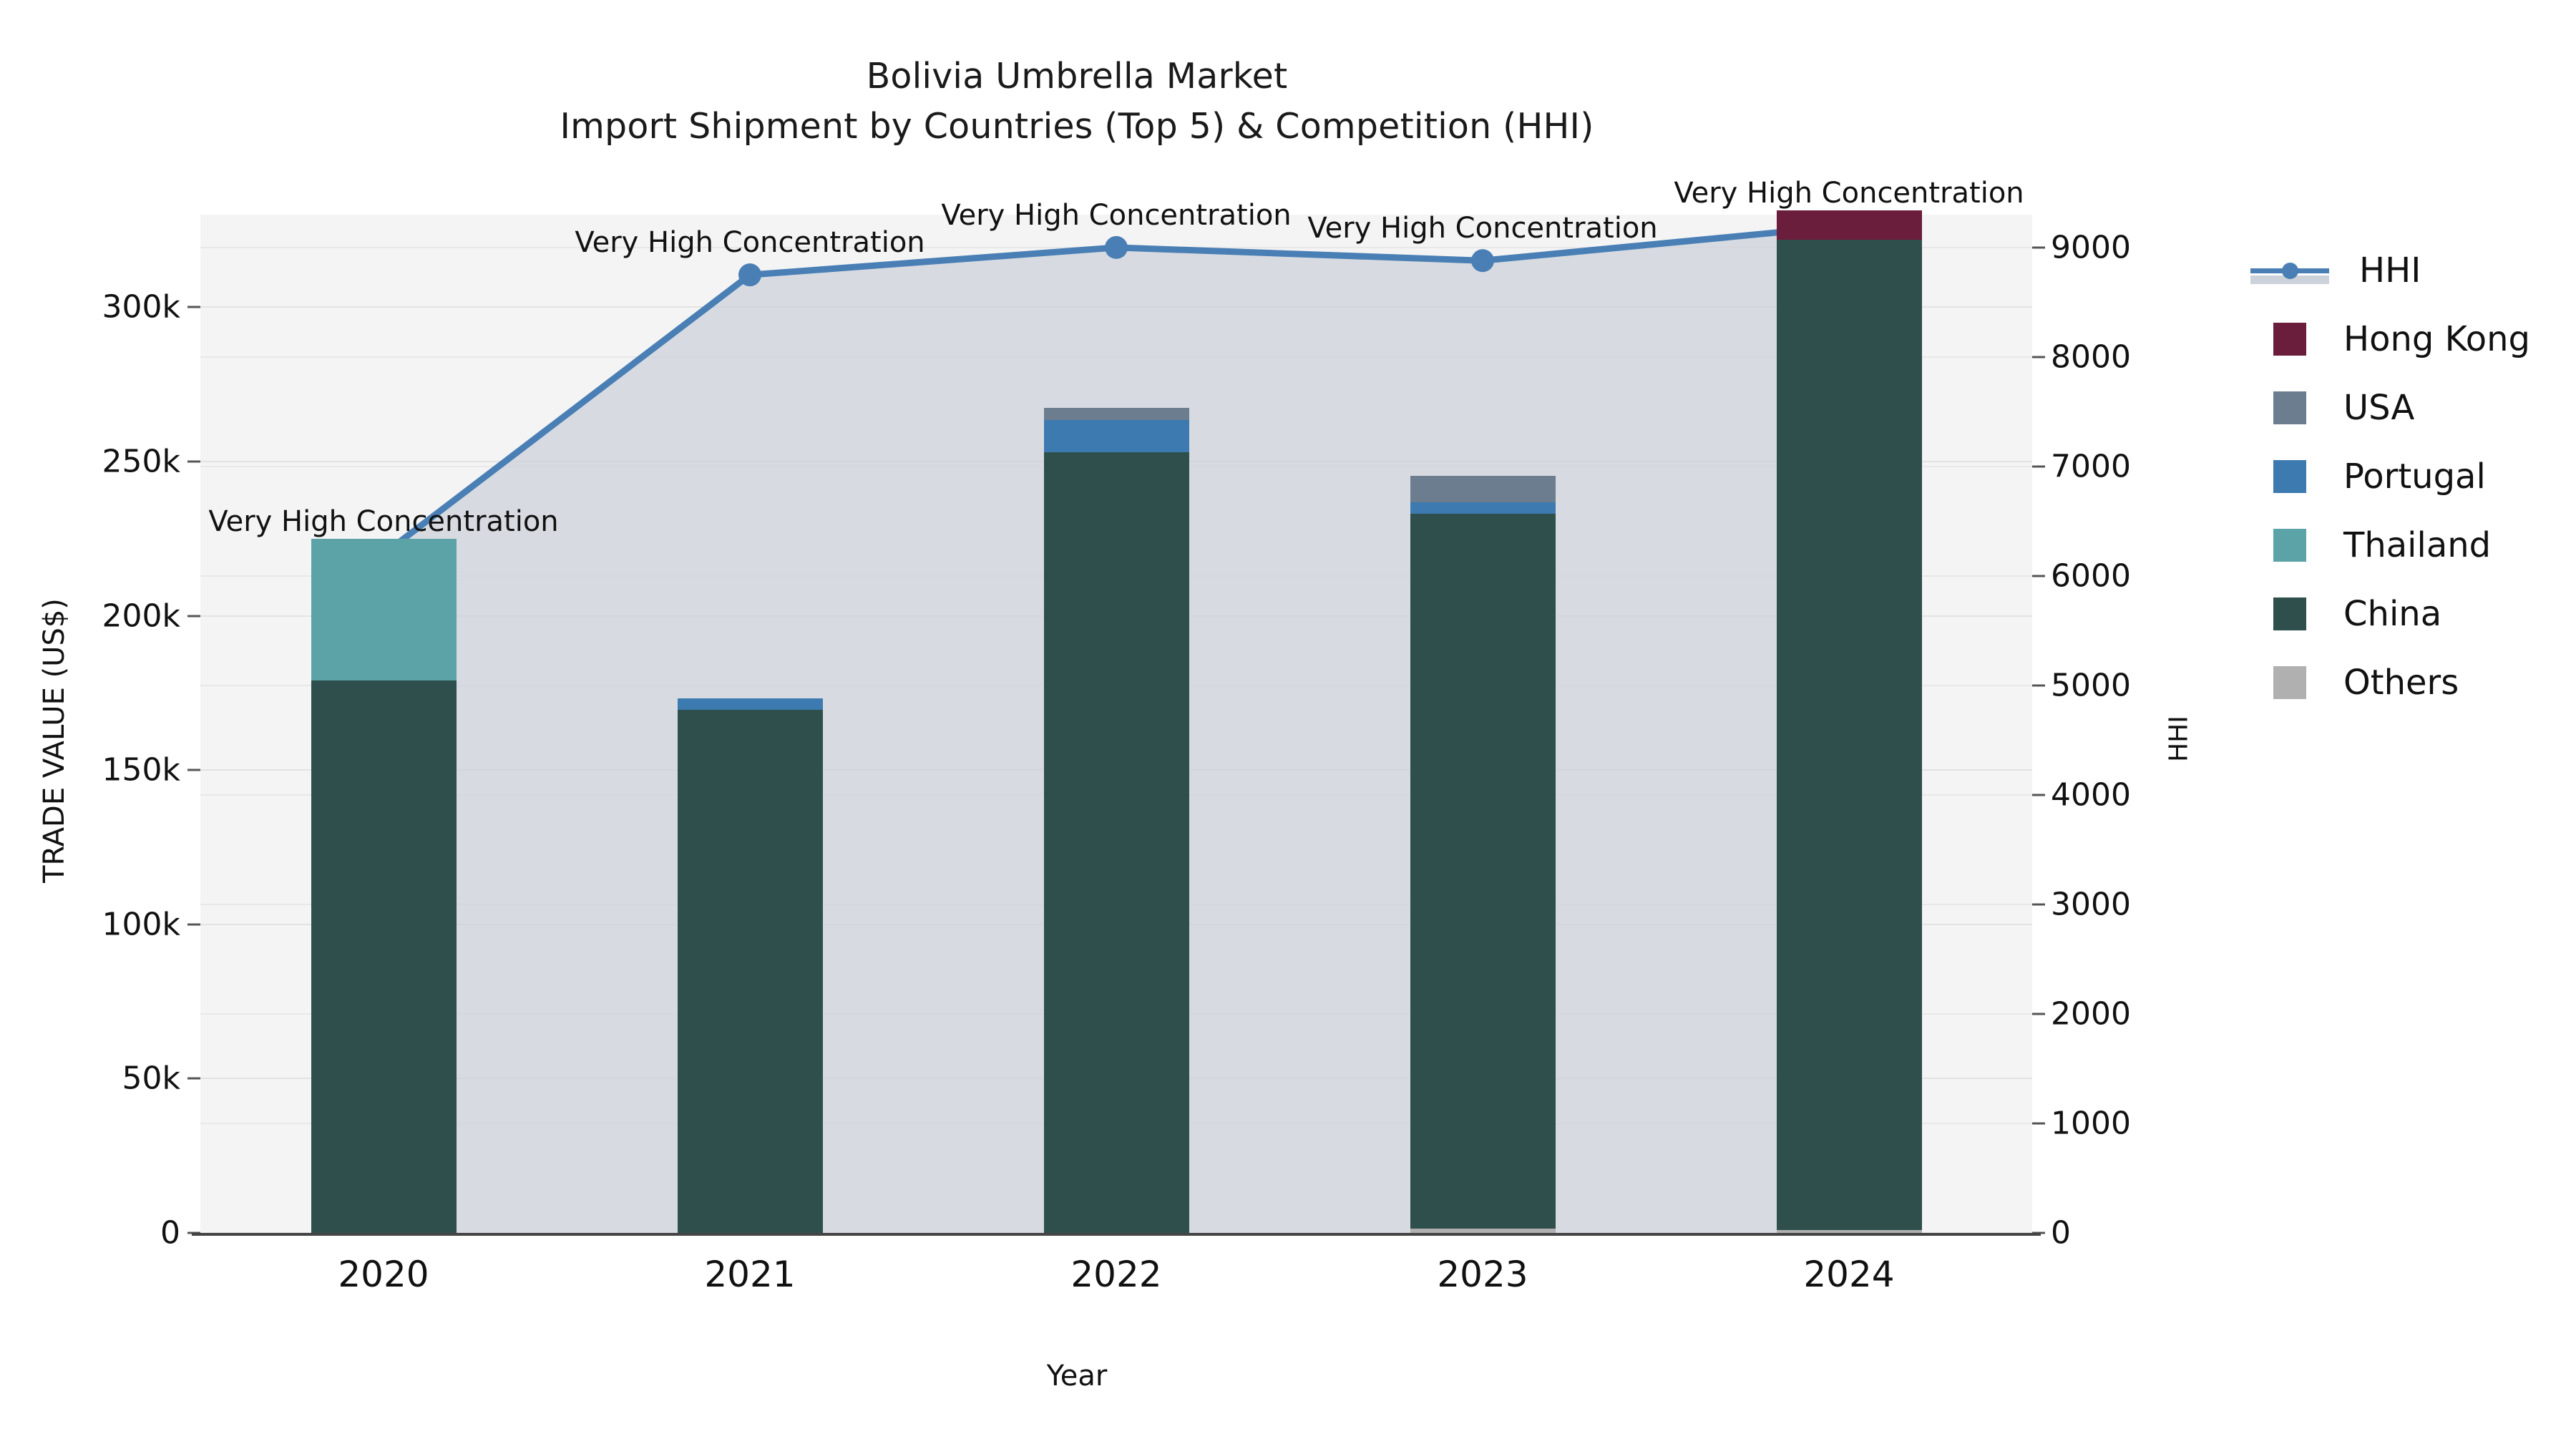 This screenshot has height=1449, width=2576. I want to click on y-axis-right-tick-label: 4000, so click(2091, 795).